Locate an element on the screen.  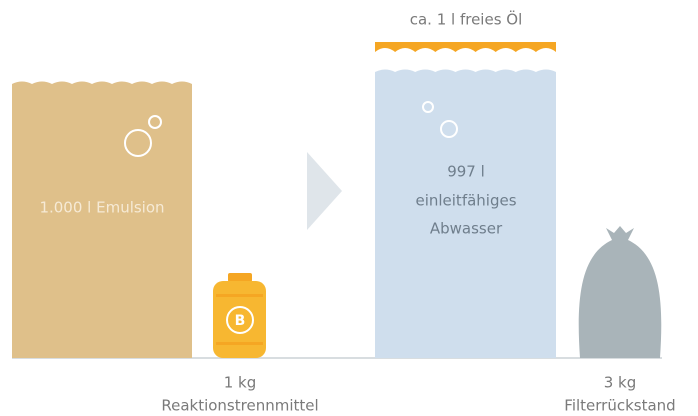
emulsion-label: 1.000 l Emulsion is located at coordinates (101, 208).